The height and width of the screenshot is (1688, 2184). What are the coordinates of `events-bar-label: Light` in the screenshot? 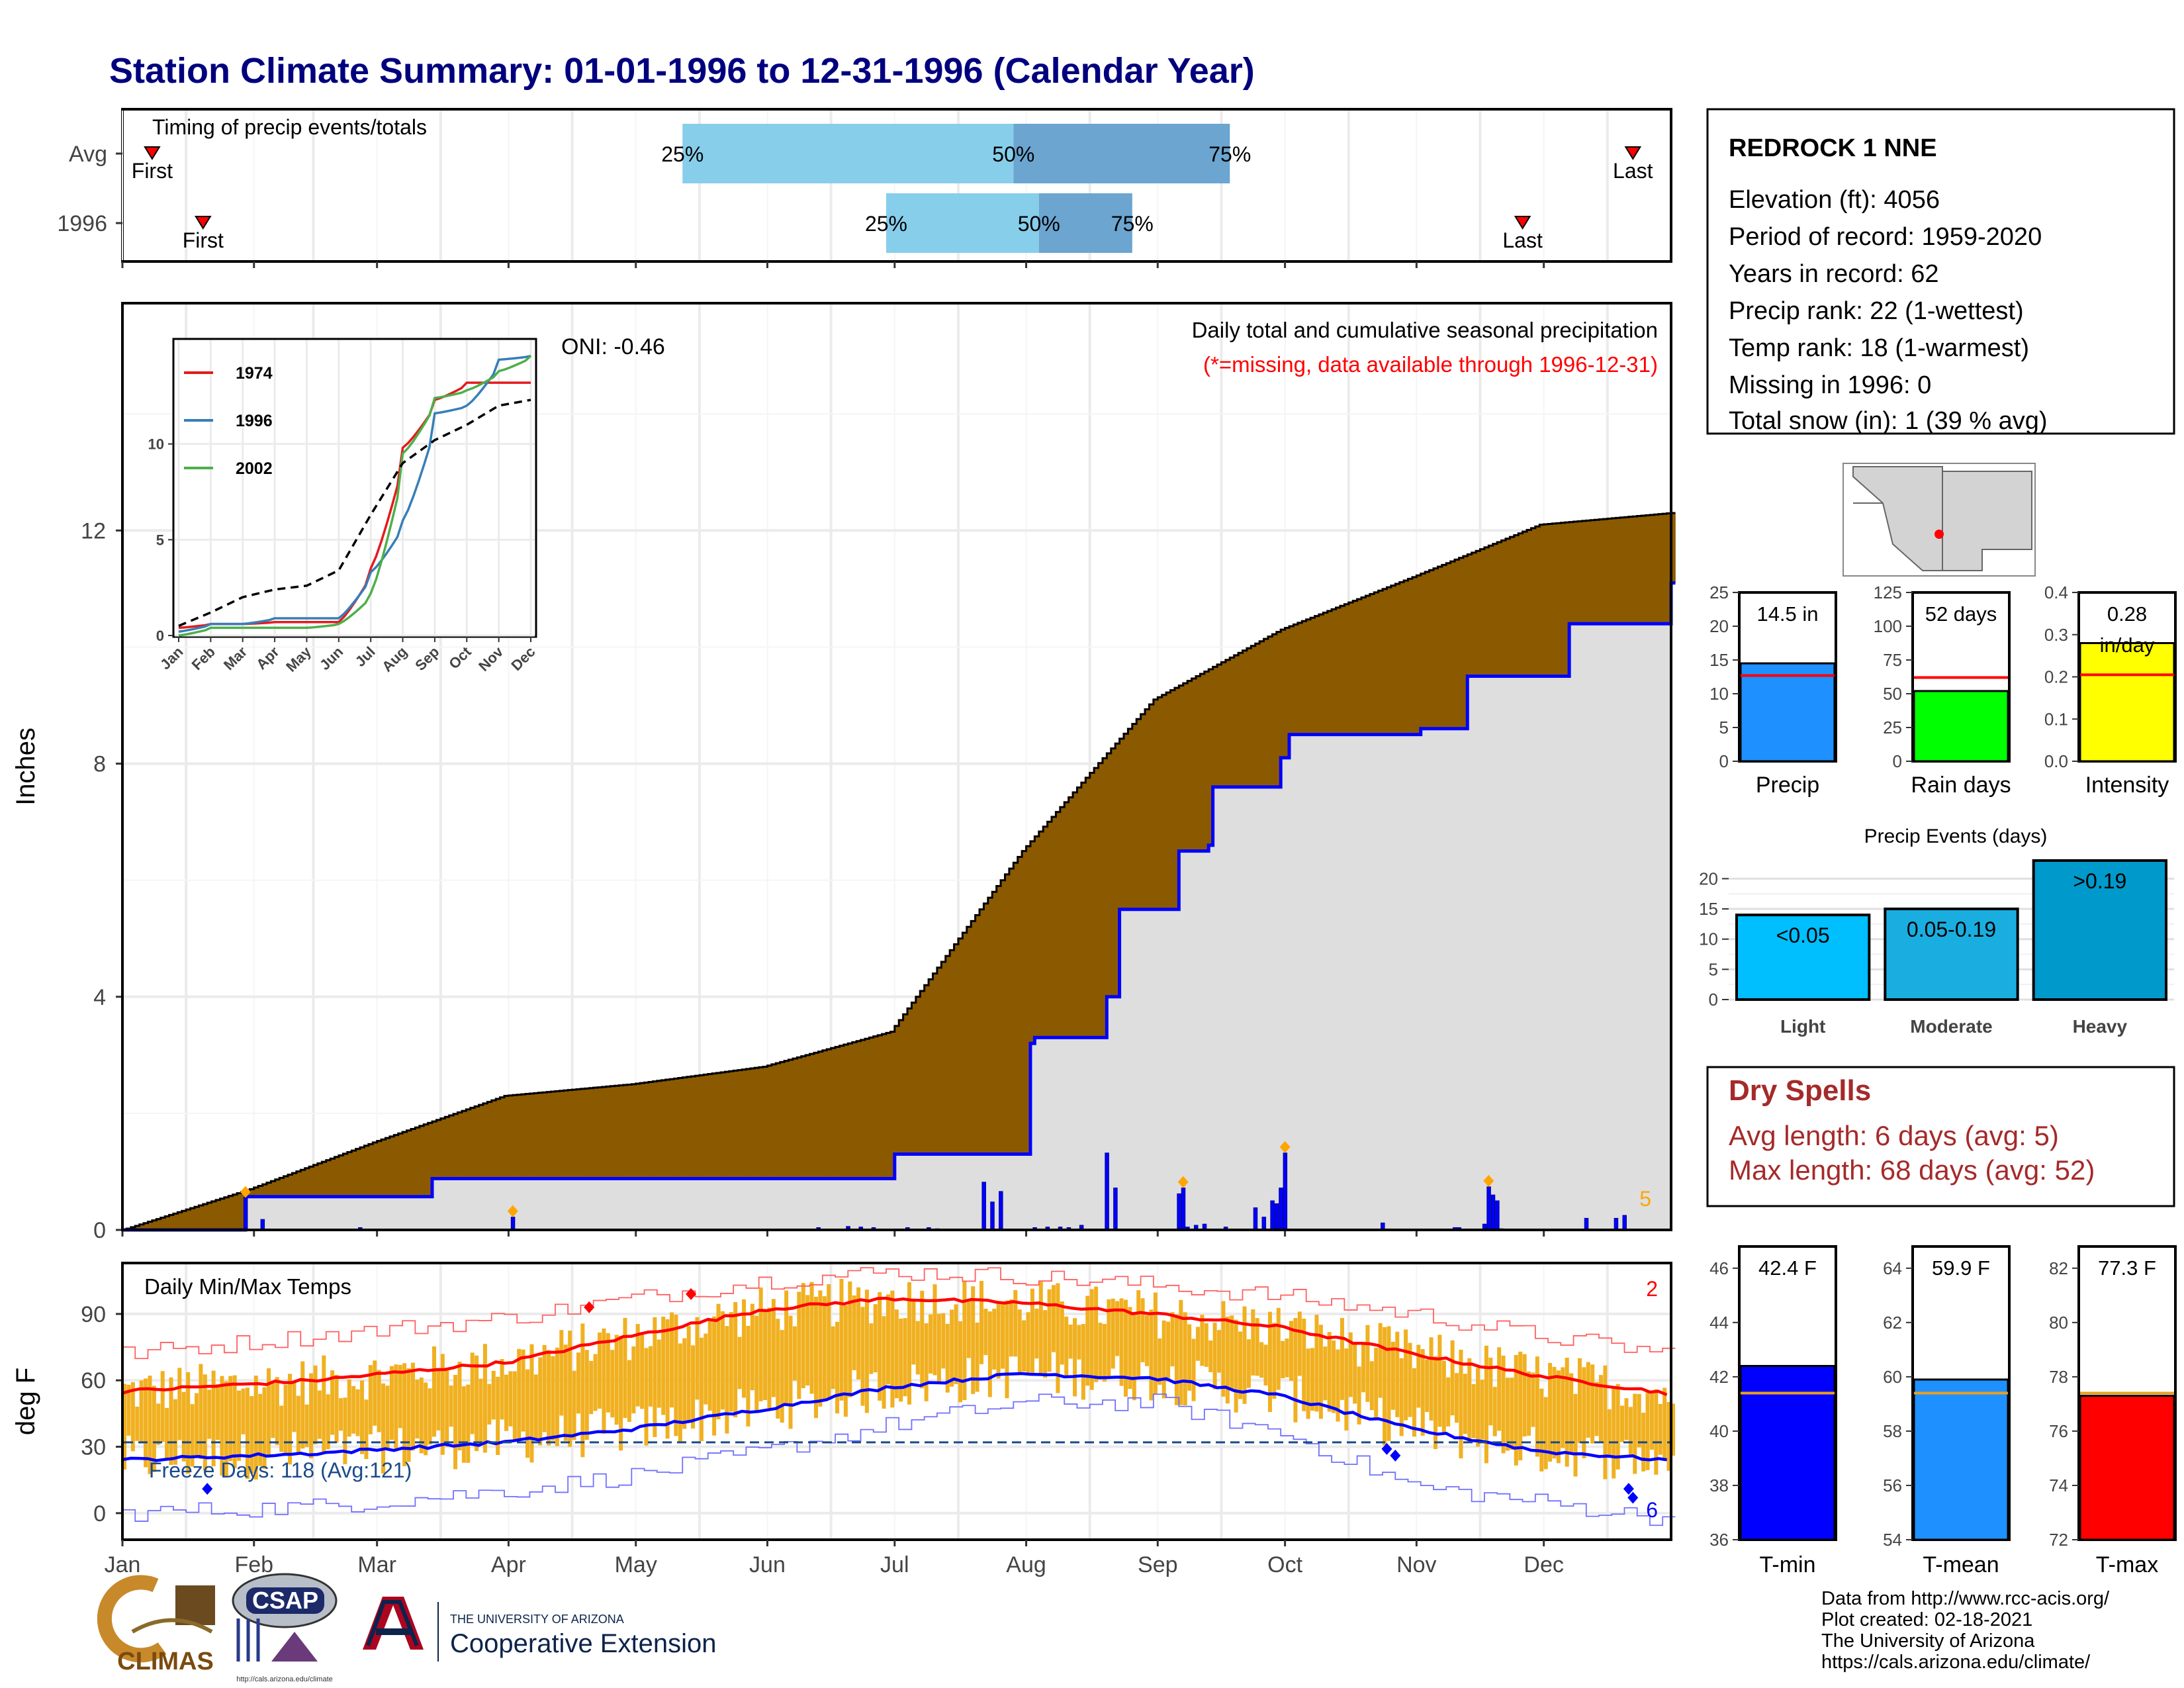 It's located at (1803, 1026).